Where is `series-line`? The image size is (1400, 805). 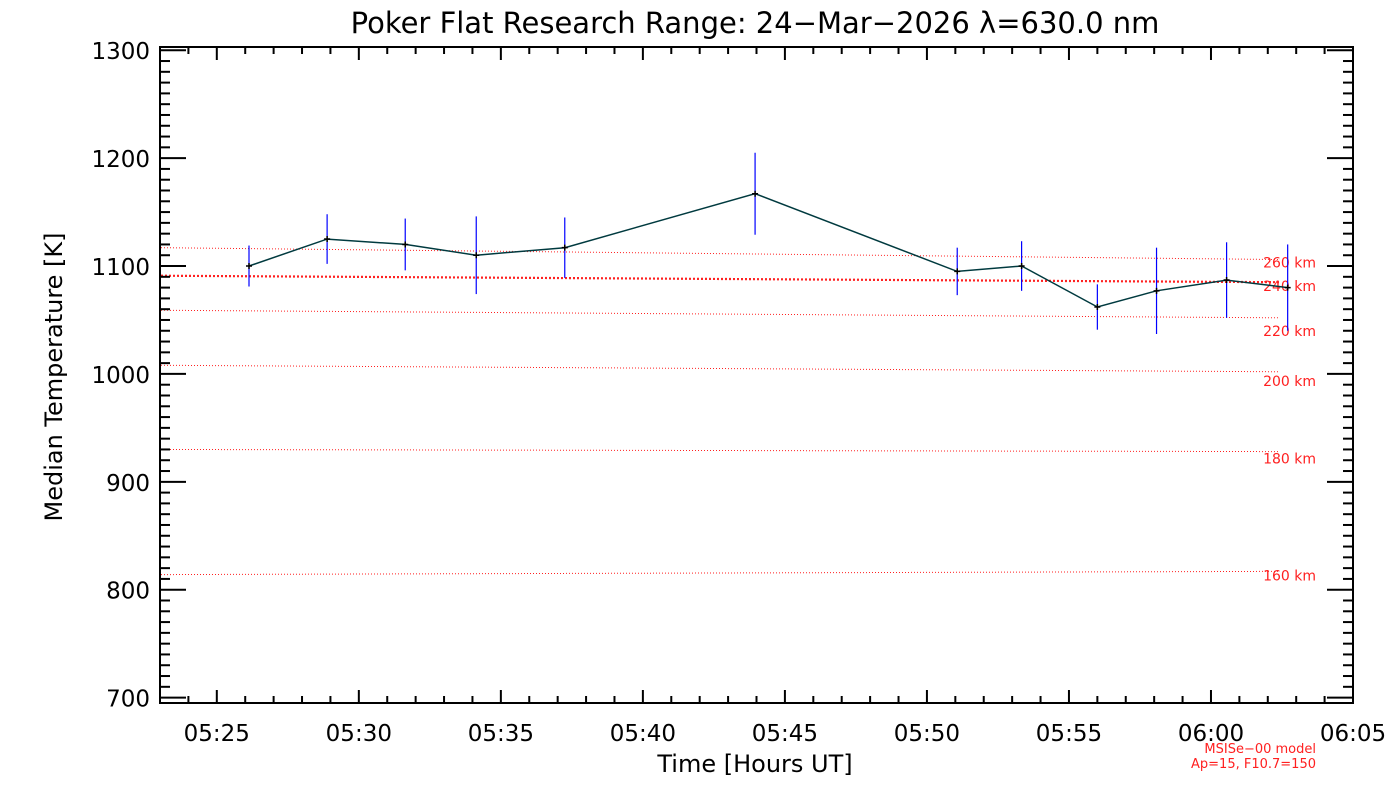 series-line is located at coordinates (768, 250).